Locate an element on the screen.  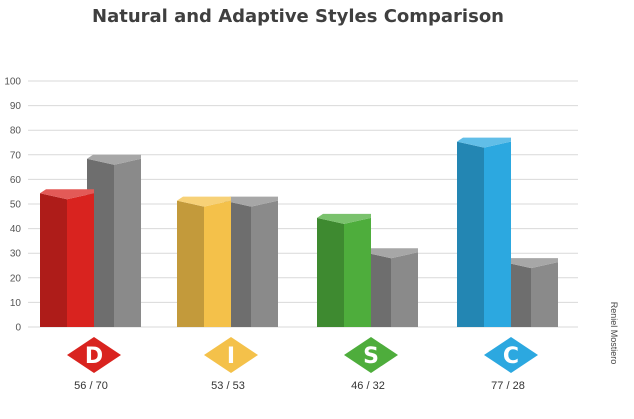
bar-c-adaptive-front-face is located at coordinates (544, 294).